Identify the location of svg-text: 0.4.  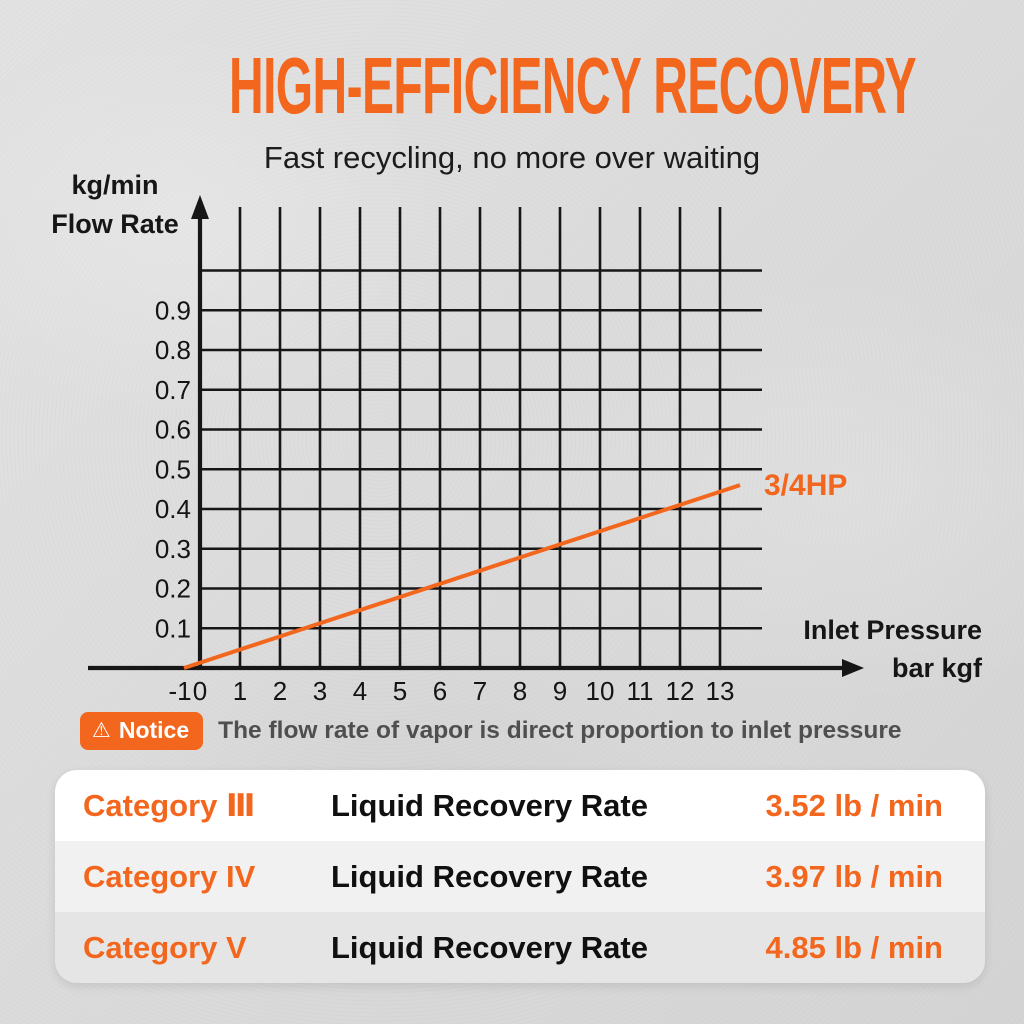
(173, 509).